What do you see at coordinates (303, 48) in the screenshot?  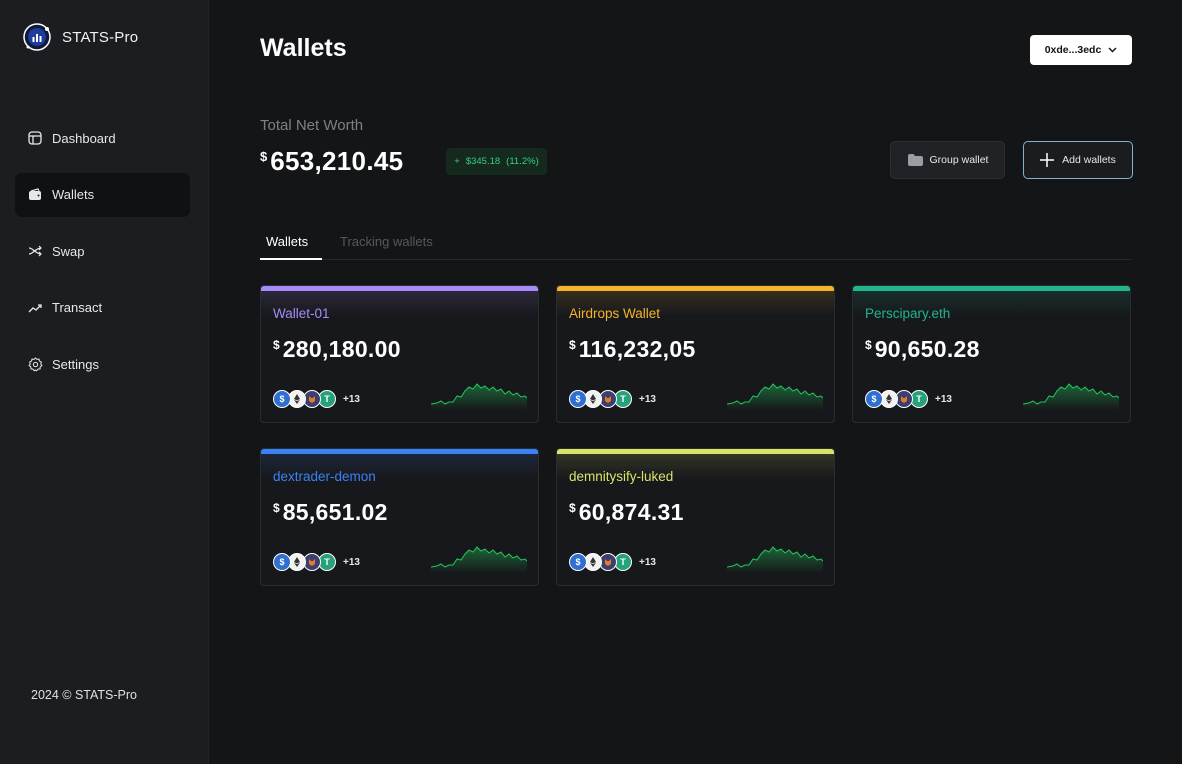 I see `page-title: Wallets` at bounding box center [303, 48].